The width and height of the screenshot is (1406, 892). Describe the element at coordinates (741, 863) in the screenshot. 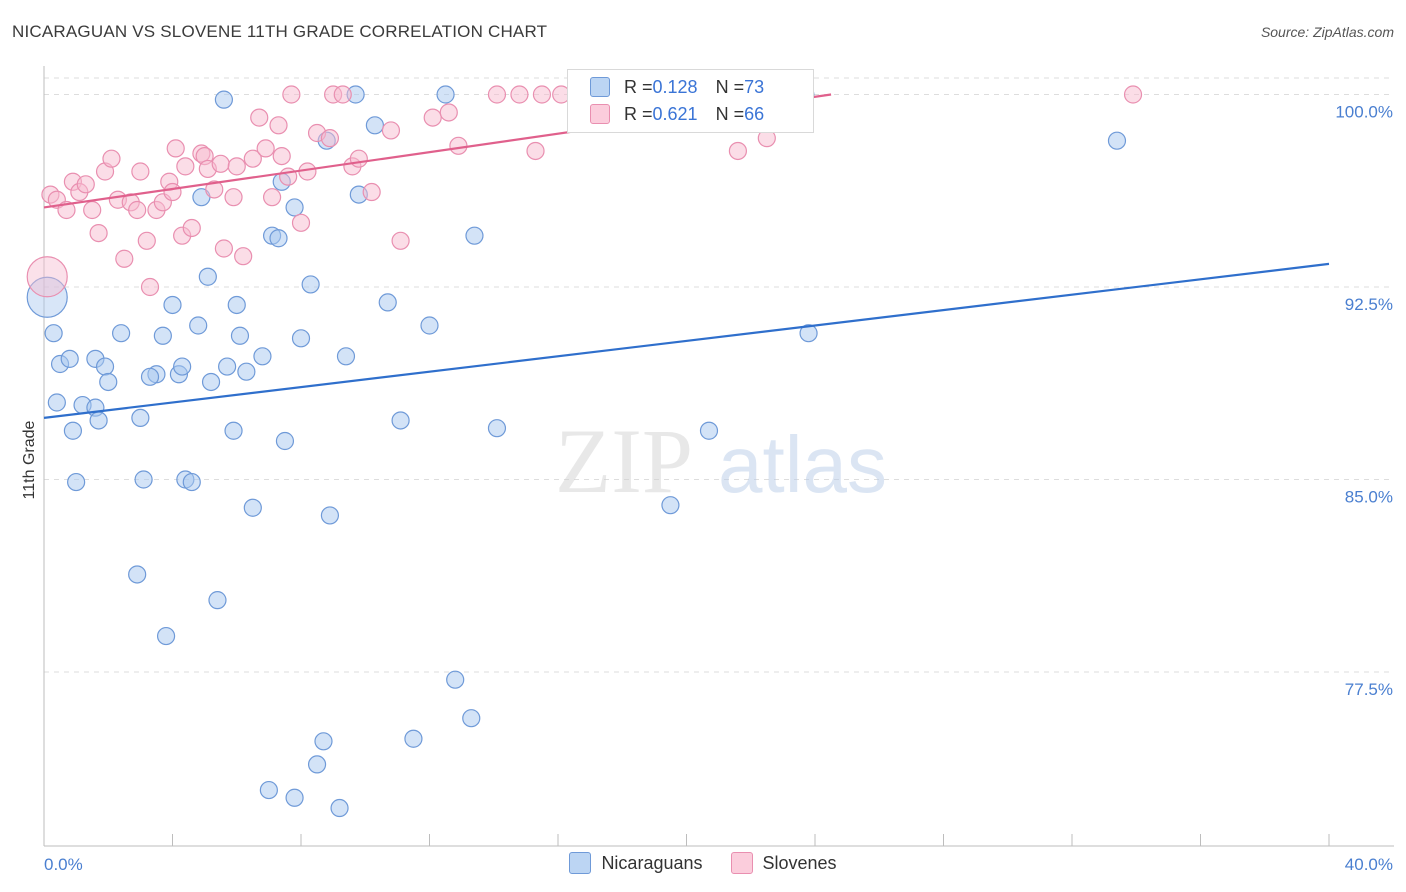

I see `legend-swatch-pink` at that location.